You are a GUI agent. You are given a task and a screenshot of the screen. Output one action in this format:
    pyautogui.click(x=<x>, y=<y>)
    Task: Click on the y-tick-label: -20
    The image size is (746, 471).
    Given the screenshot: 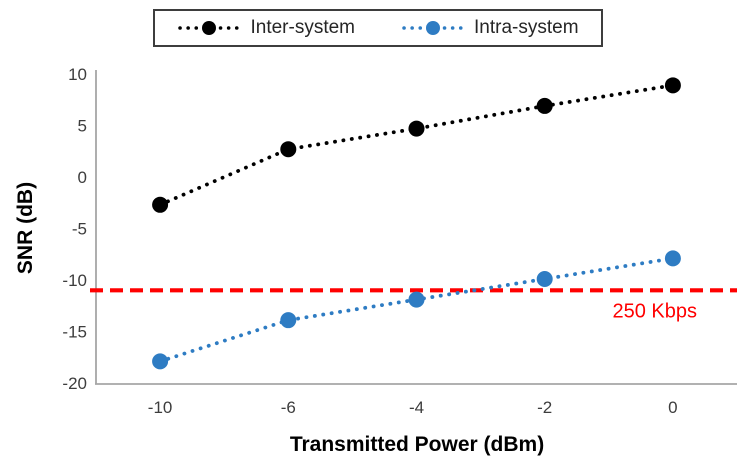 What is the action you would take?
    pyautogui.click(x=74, y=383)
    